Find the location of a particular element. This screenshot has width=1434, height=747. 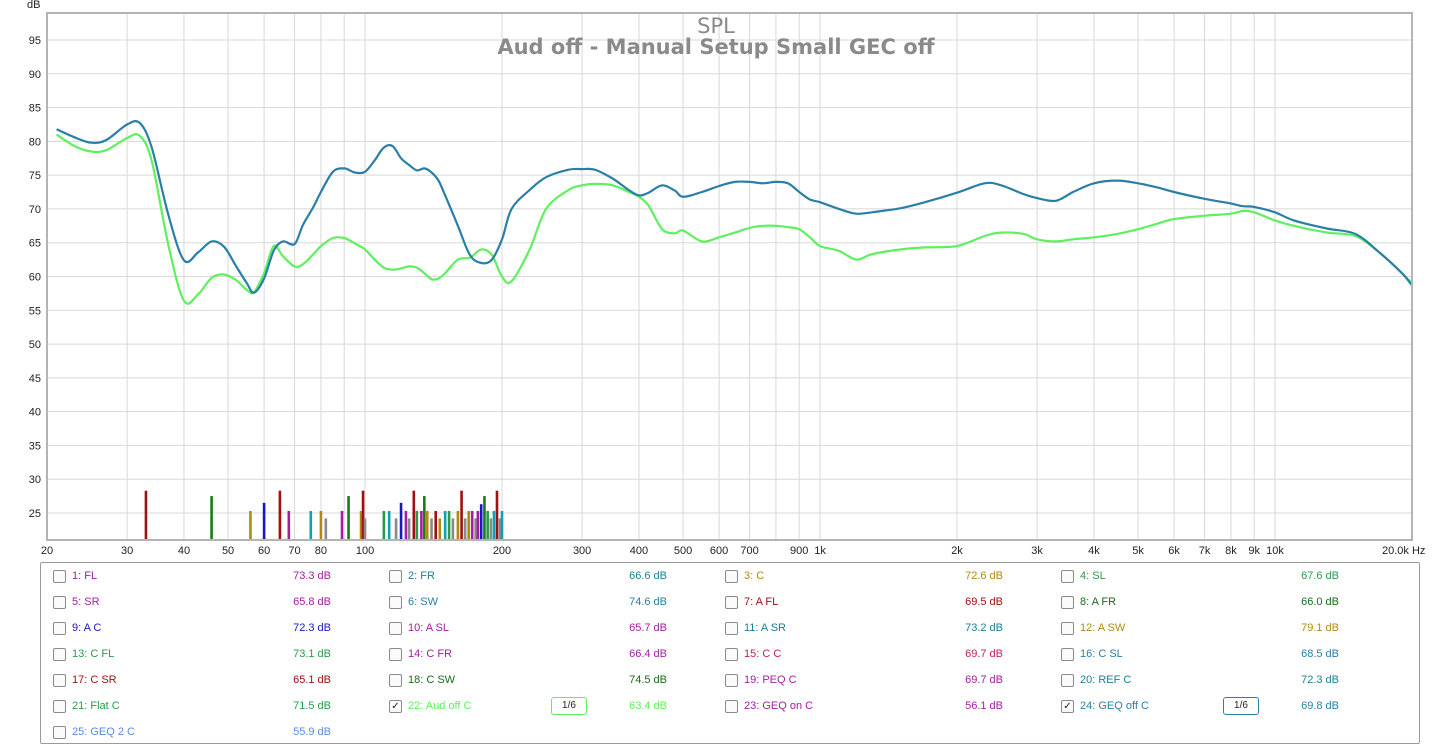

legend-label: 15: C C is located at coordinates (763, 654).